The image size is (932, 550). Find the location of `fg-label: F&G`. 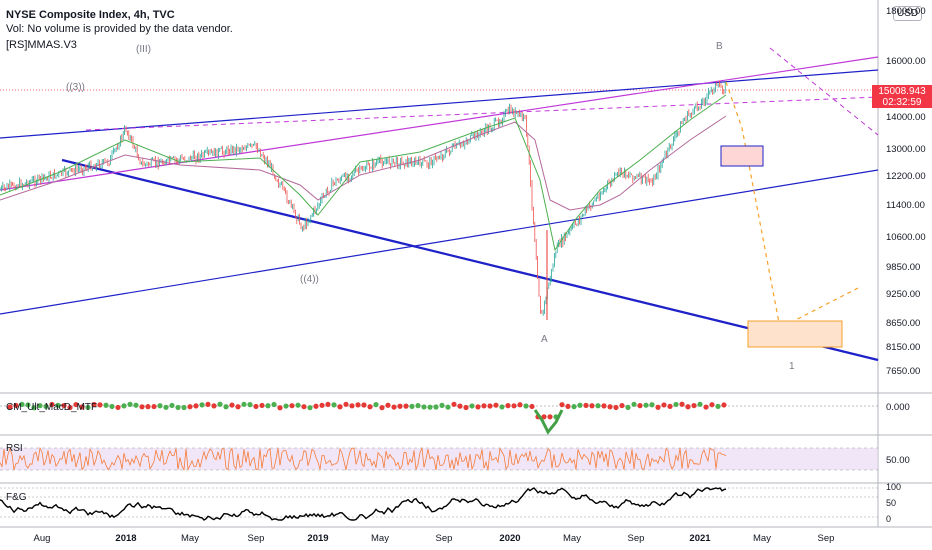

fg-label: F&G is located at coordinates (16, 497).